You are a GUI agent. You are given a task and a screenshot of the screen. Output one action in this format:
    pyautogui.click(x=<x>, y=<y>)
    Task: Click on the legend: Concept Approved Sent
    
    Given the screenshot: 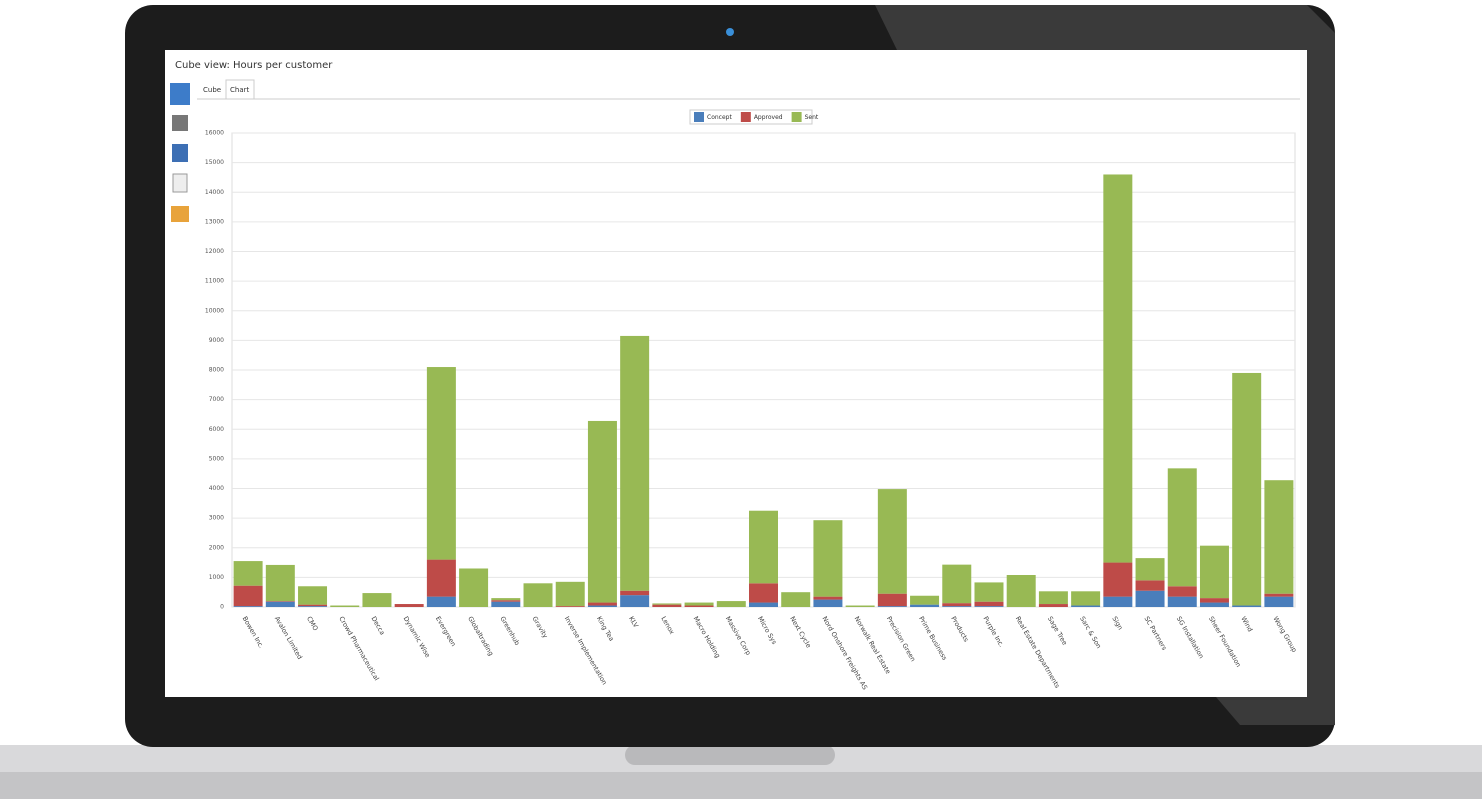 What is the action you would take?
    pyautogui.click(x=754, y=117)
    